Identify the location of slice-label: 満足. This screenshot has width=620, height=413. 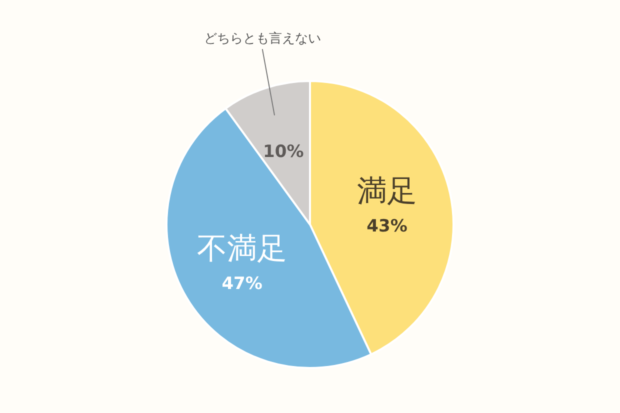
(387, 192).